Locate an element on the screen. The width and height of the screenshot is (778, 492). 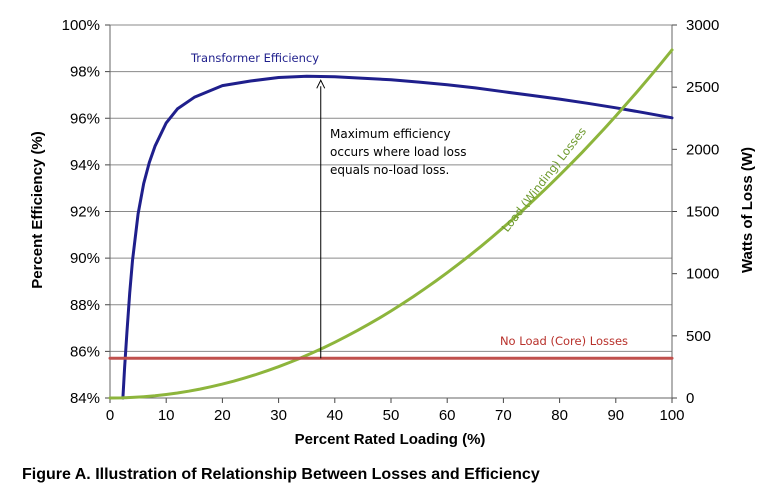
y-tick-label: 90% is located at coordinates (85, 258).